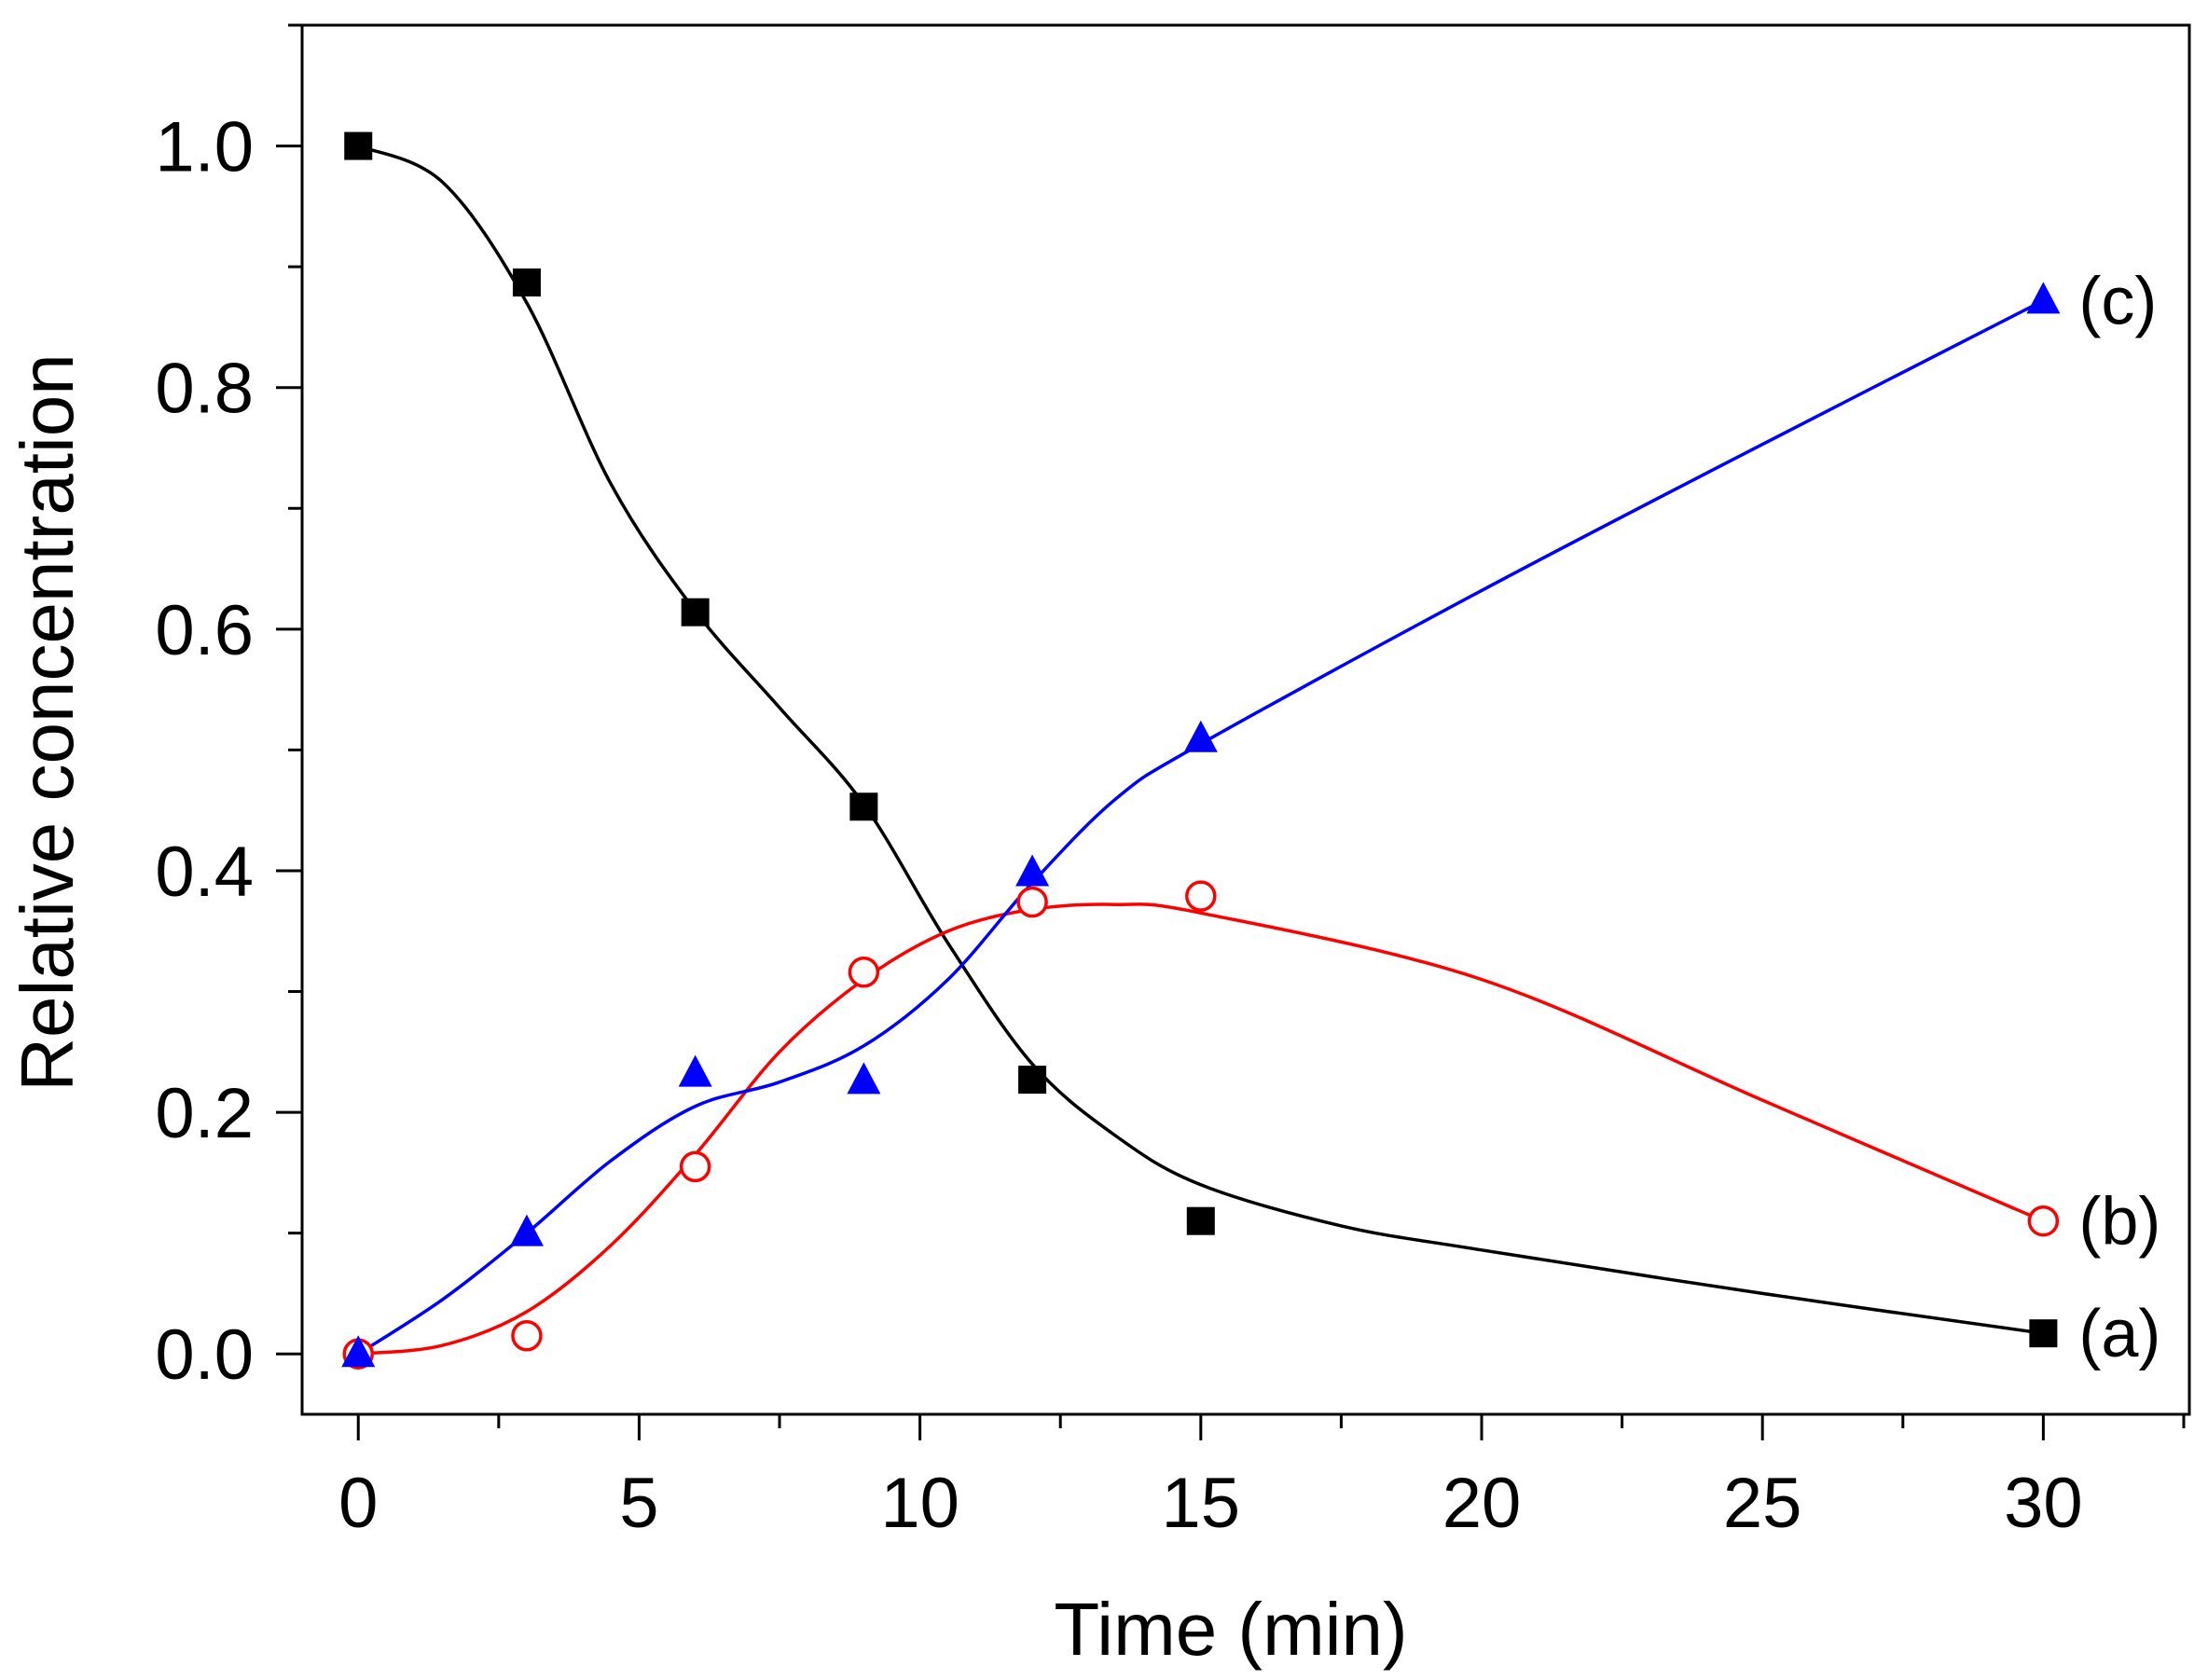  Describe the element at coordinates (1202, 1503) in the screenshot. I see `x-tick-label: 15` at that location.